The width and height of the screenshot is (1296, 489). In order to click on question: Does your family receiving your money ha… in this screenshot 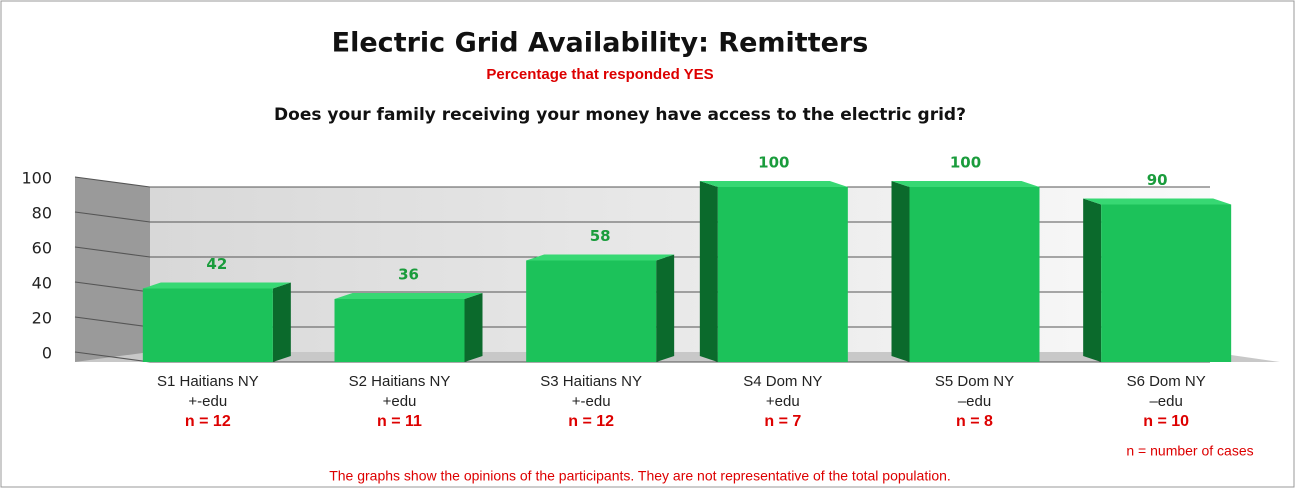, I will do `click(620, 115)`.